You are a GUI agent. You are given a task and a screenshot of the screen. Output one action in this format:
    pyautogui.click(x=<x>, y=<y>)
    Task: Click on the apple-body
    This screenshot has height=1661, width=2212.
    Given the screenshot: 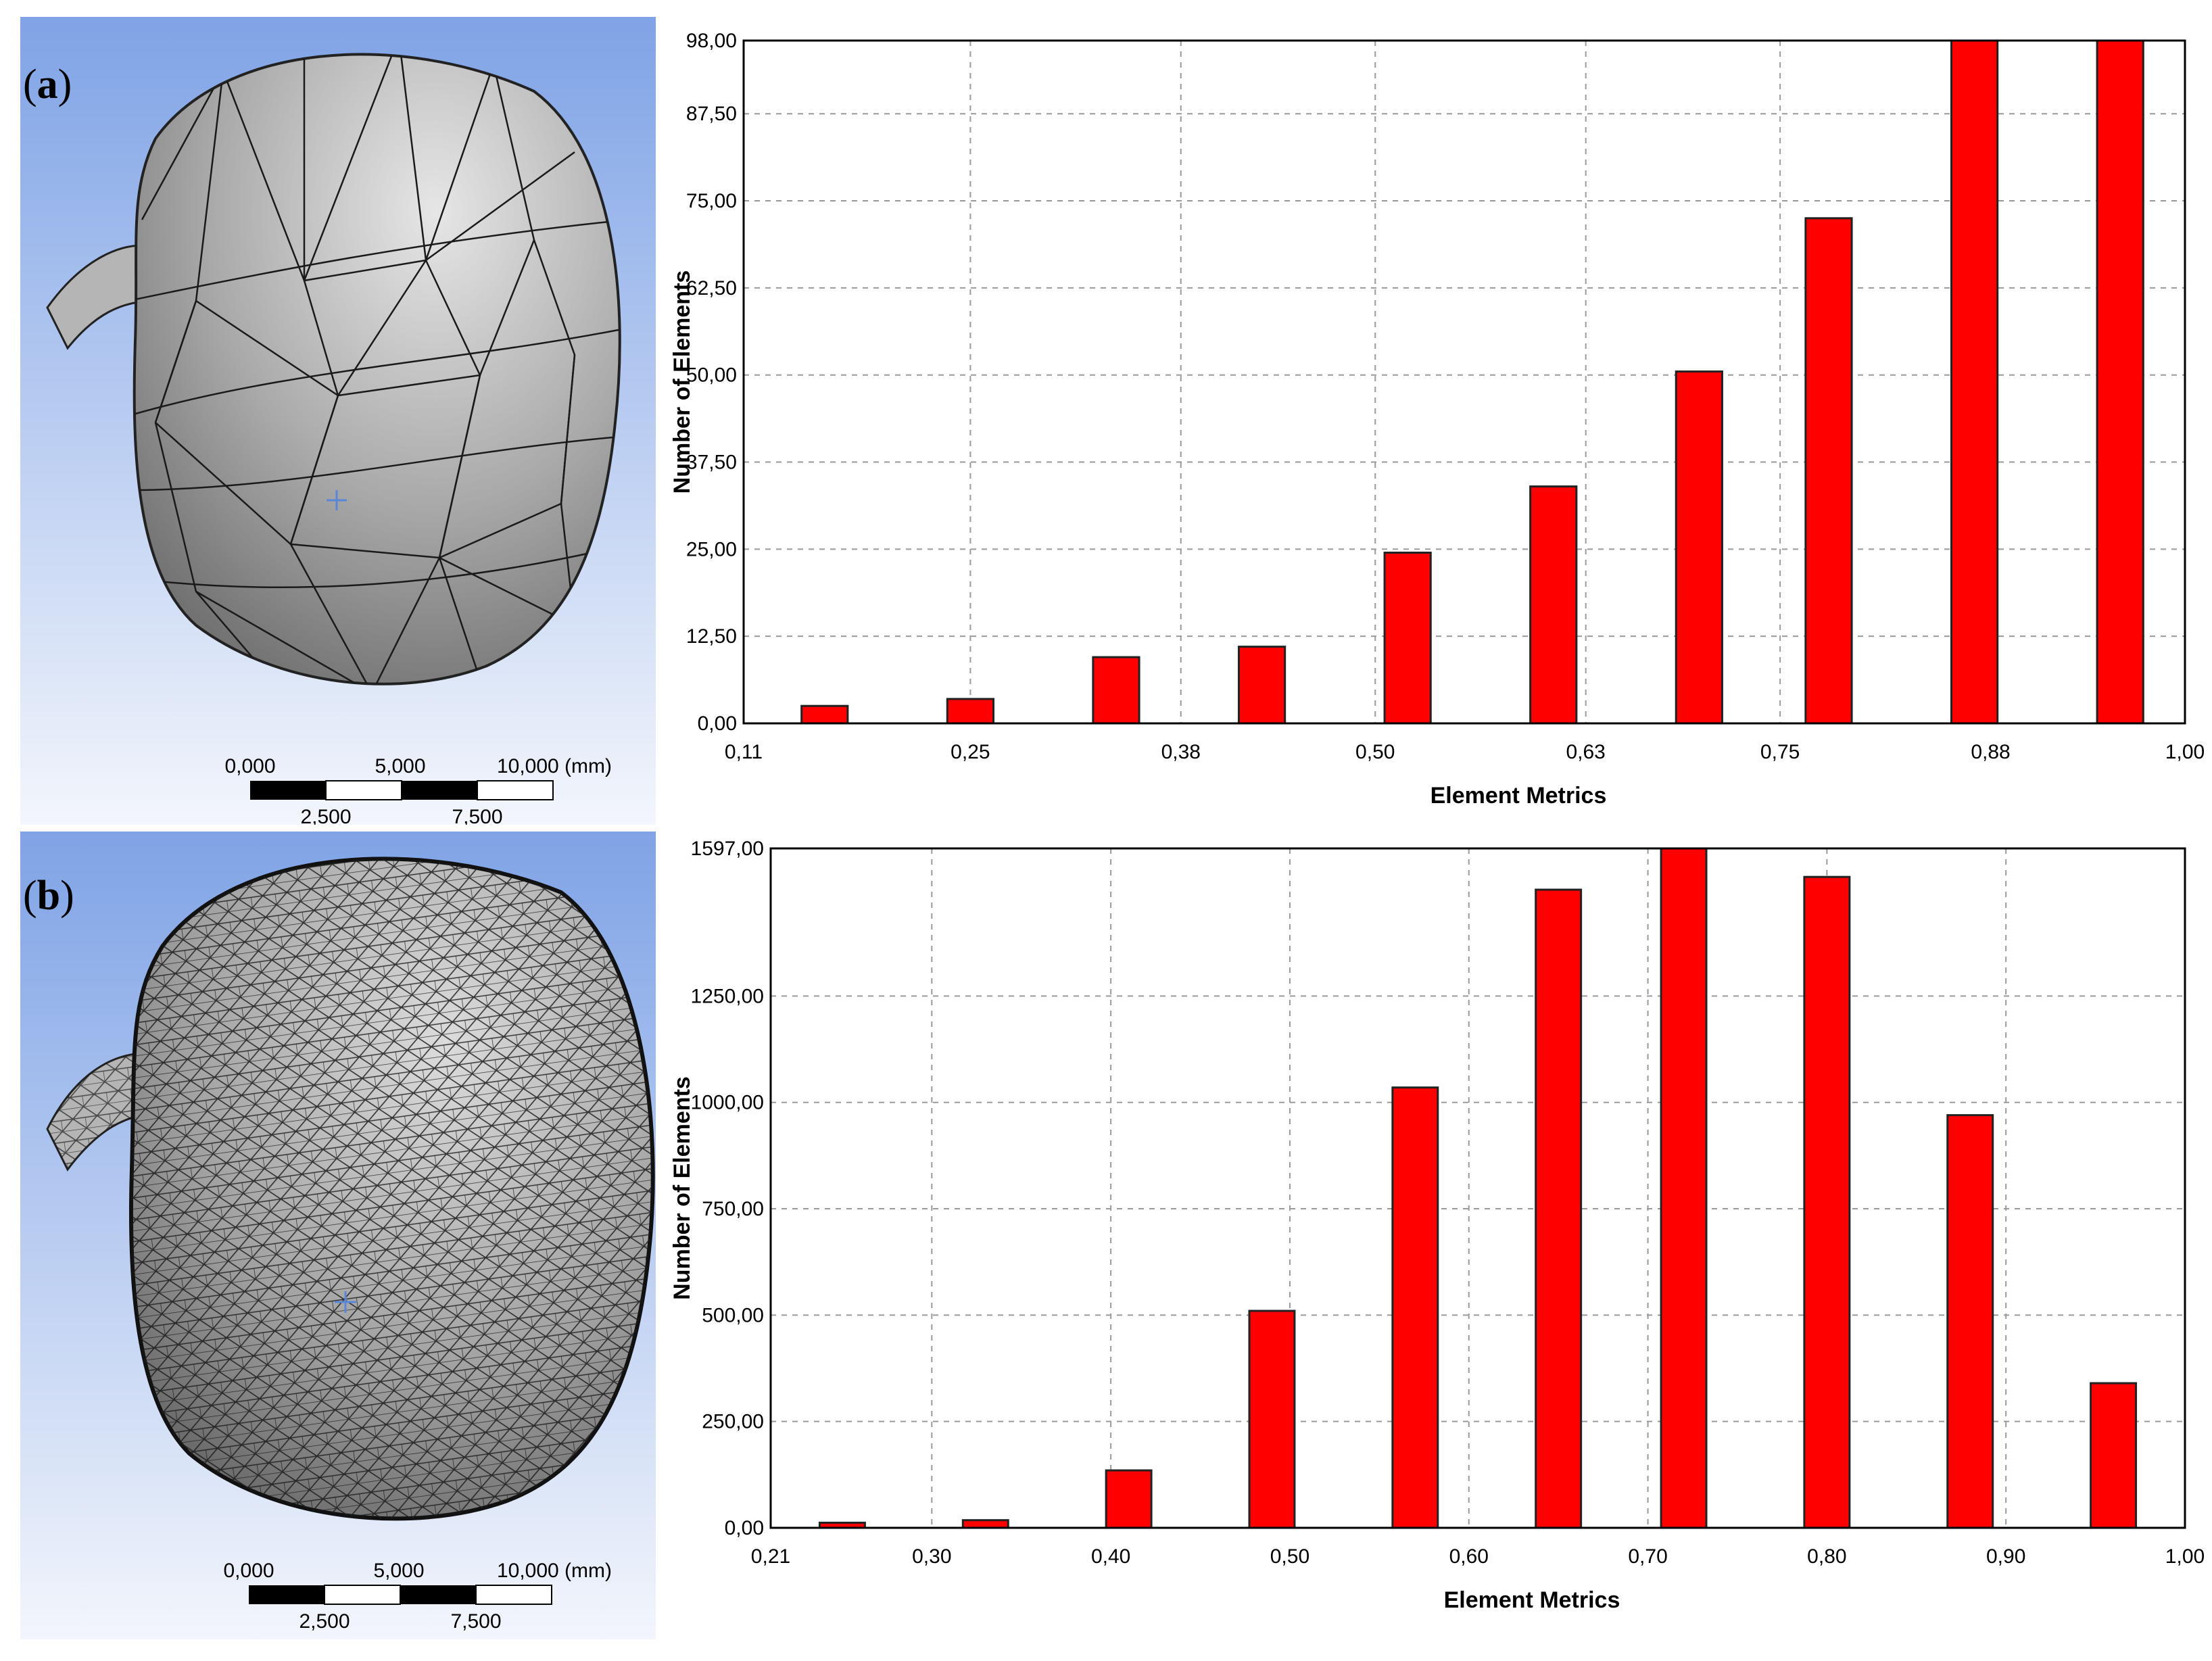 What is the action you would take?
    pyautogui.click(x=377, y=369)
    